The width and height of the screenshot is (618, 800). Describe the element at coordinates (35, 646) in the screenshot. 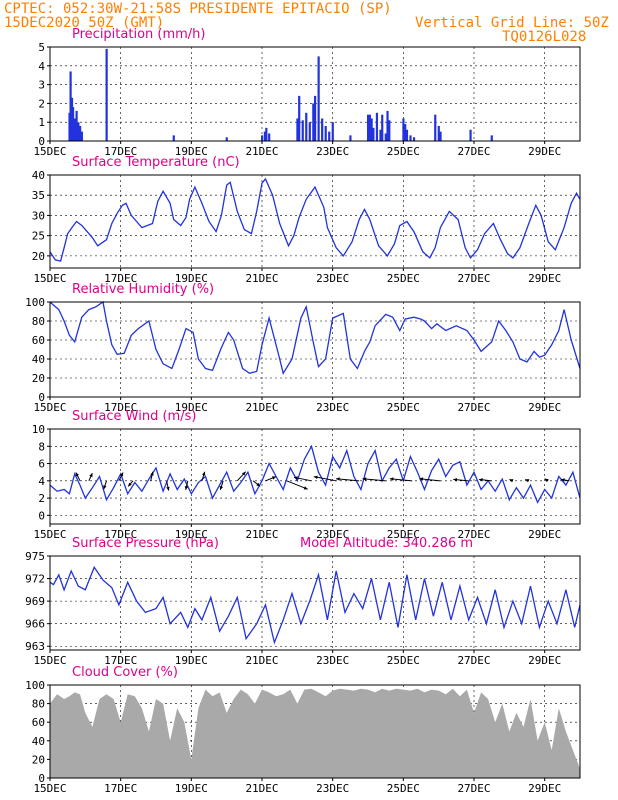

I see `y-tick-label: 963` at that location.